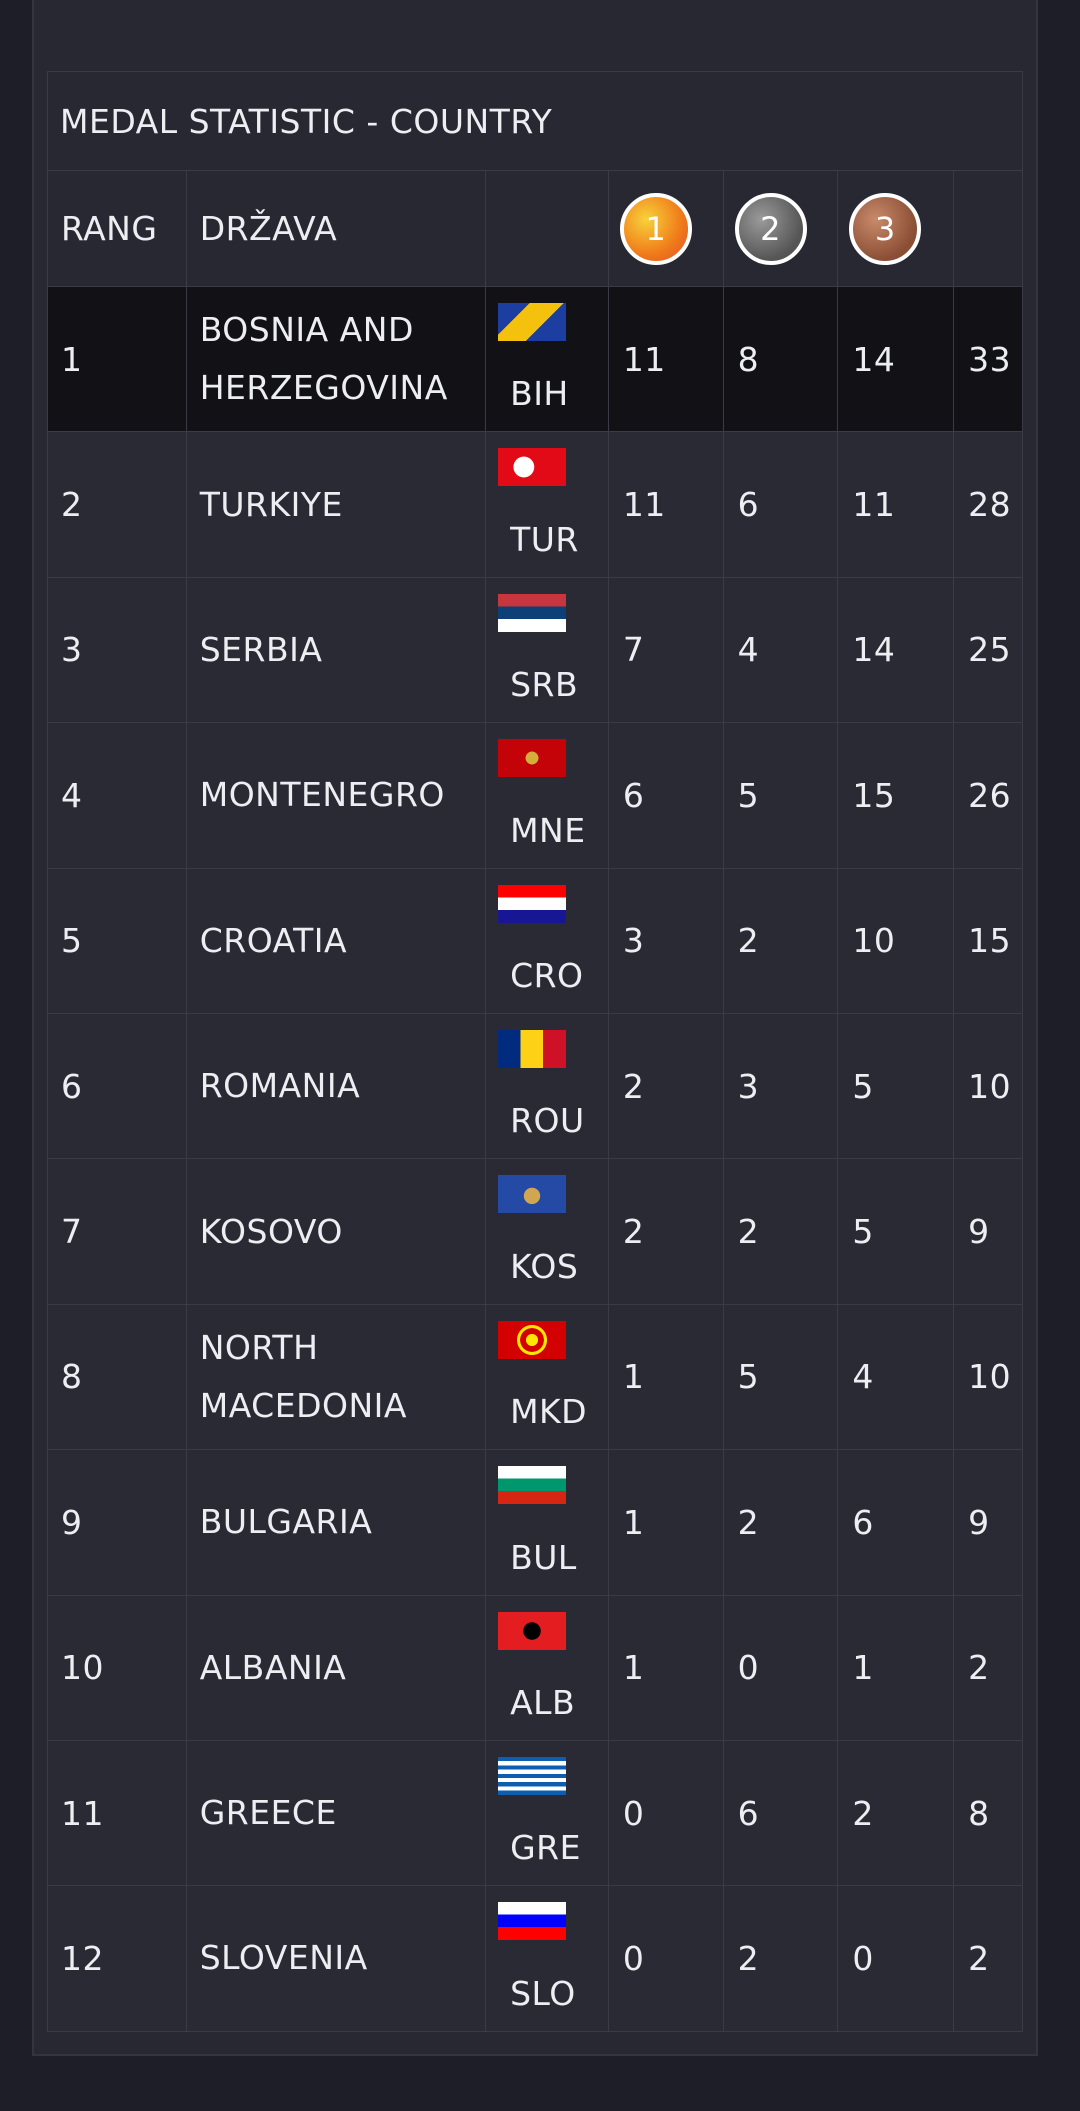 The width and height of the screenshot is (1080, 2111). I want to click on header-cell: DRŽAVA, so click(337, 228).